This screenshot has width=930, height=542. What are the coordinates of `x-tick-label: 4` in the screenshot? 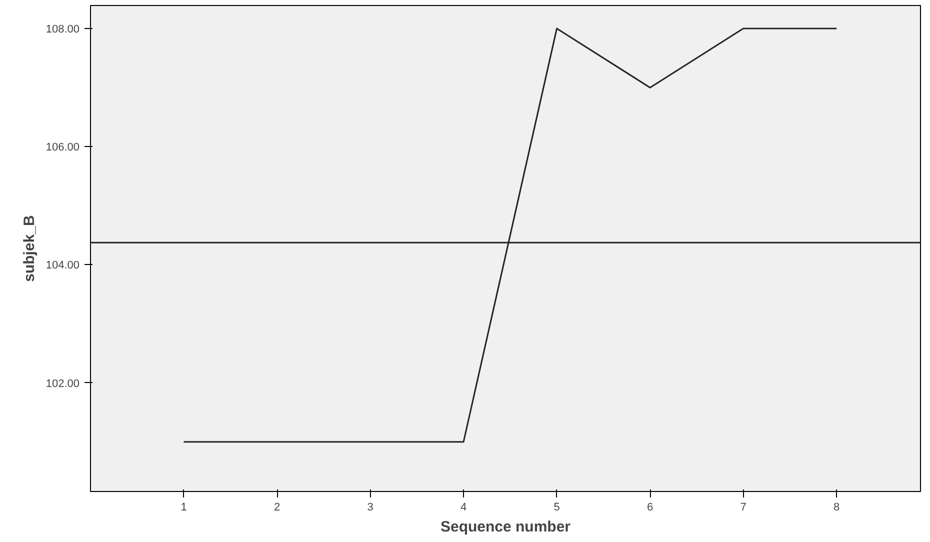 It's located at (463, 508).